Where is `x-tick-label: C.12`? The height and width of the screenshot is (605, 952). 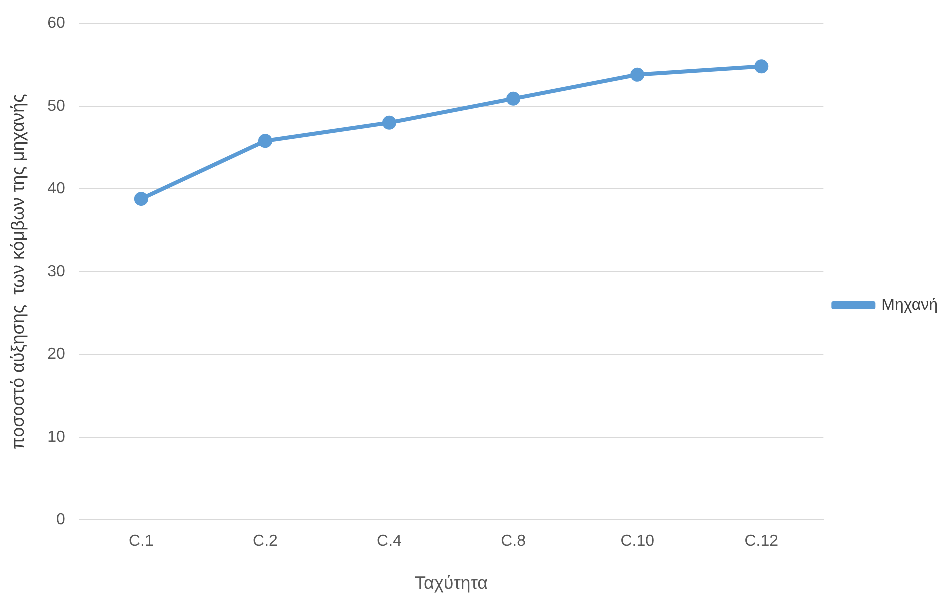
x-tick-label: C.12 is located at coordinates (761, 541).